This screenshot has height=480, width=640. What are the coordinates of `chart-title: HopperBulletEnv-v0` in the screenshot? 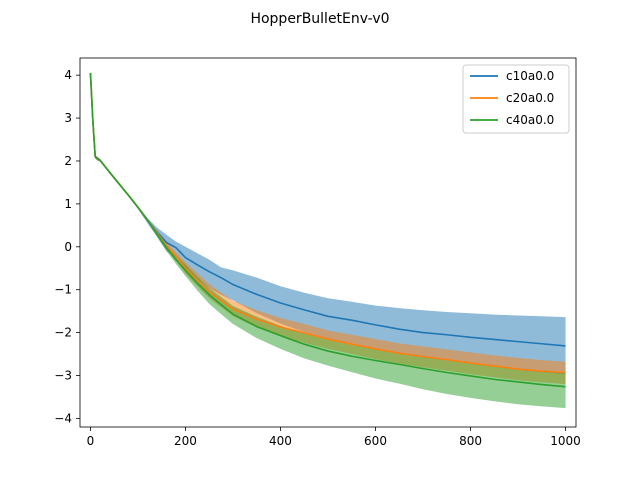 It's located at (319, 19).